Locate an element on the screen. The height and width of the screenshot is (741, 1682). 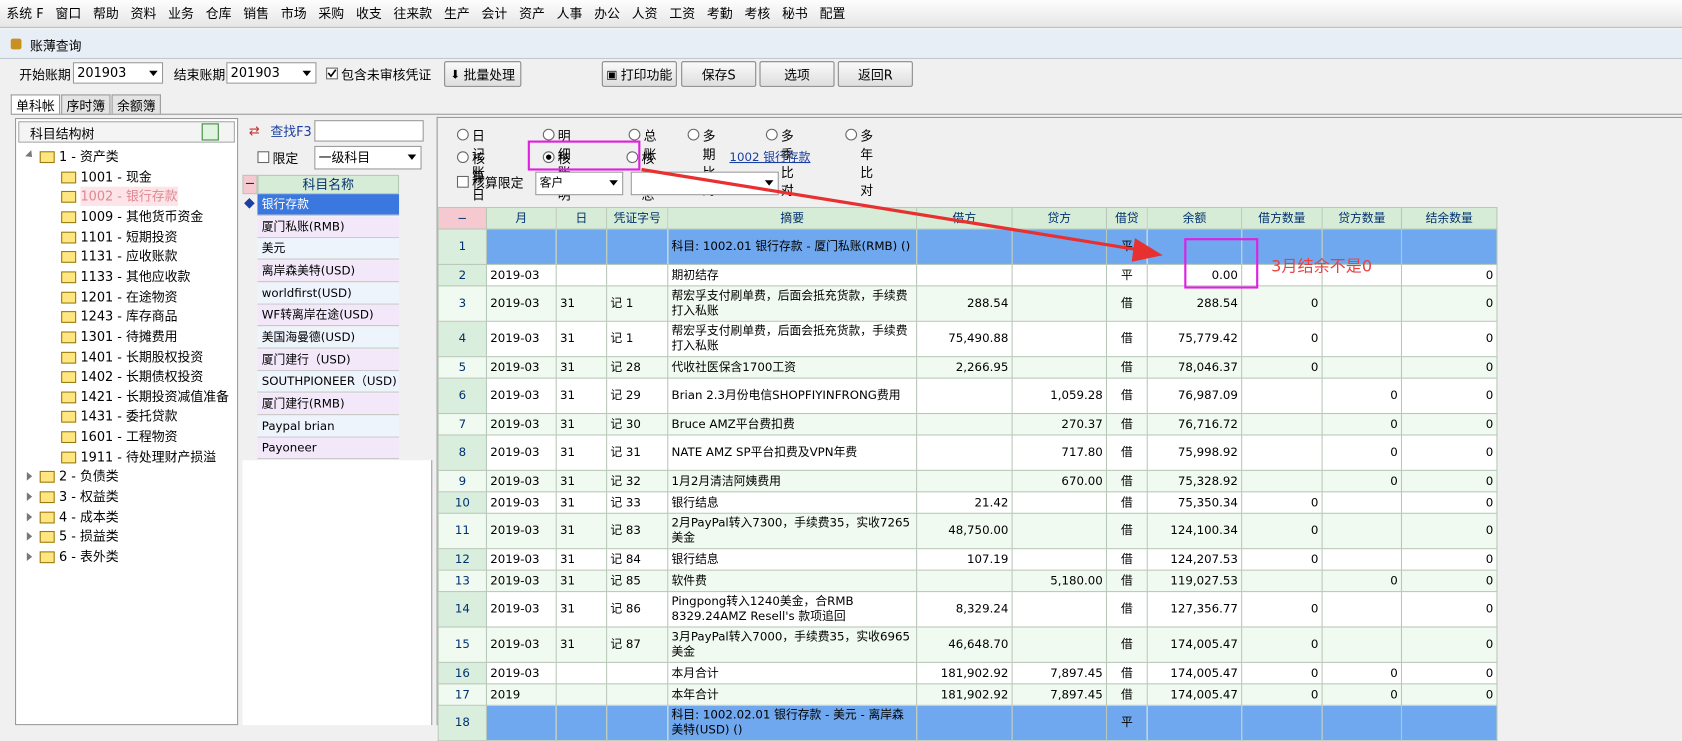
tab: 余额簿 is located at coordinates (136, 104).